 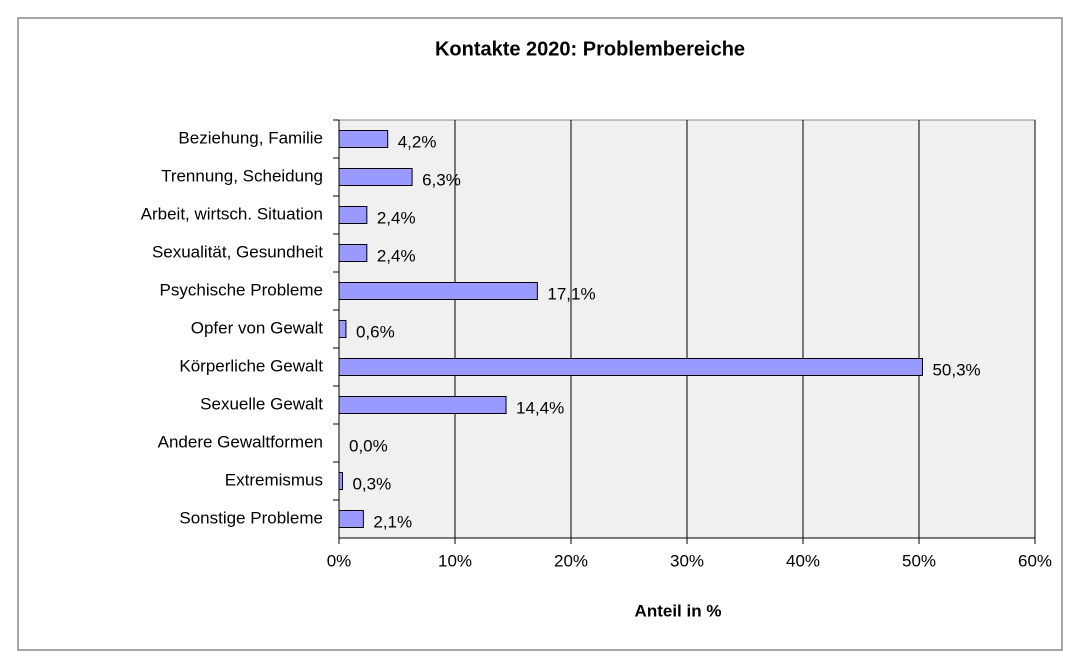 What do you see at coordinates (571, 293) in the screenshot?
I see `value-label: 17,1%` at bounding box center [571, 293].